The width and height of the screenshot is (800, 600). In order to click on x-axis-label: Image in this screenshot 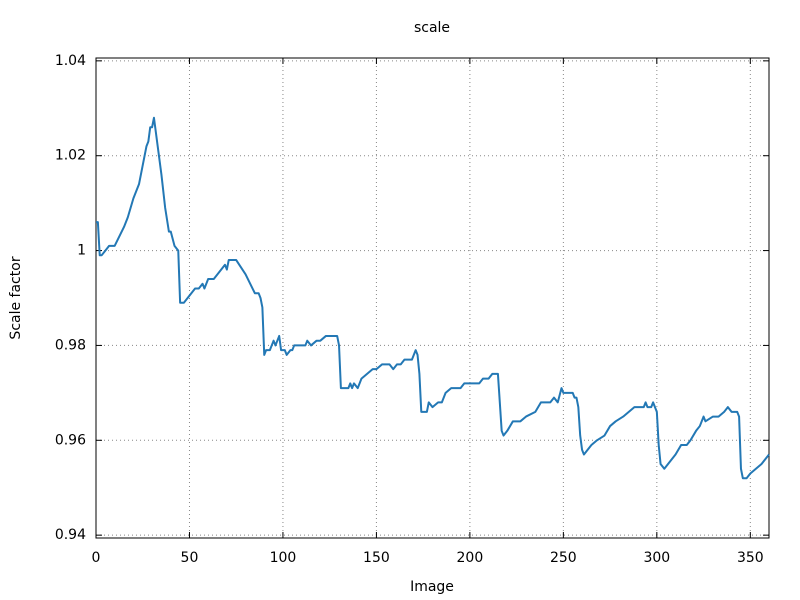, I will do `click(432, 587)`.